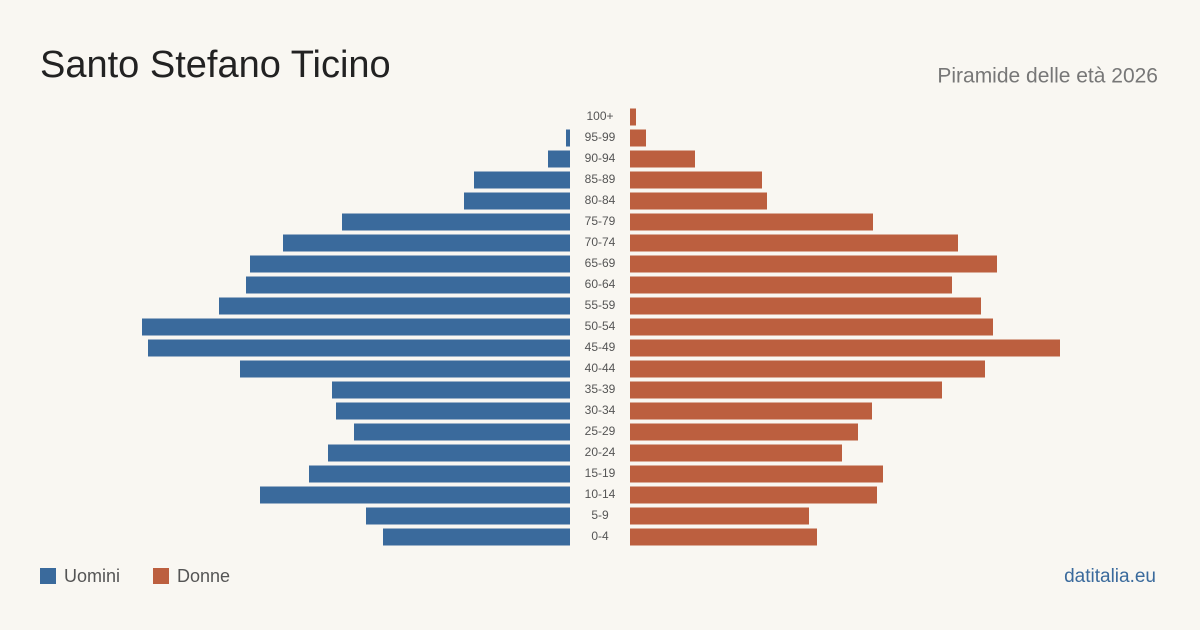 The image size is (1200, 630). I want to click on age-label: 30-34, so click(600, 410).